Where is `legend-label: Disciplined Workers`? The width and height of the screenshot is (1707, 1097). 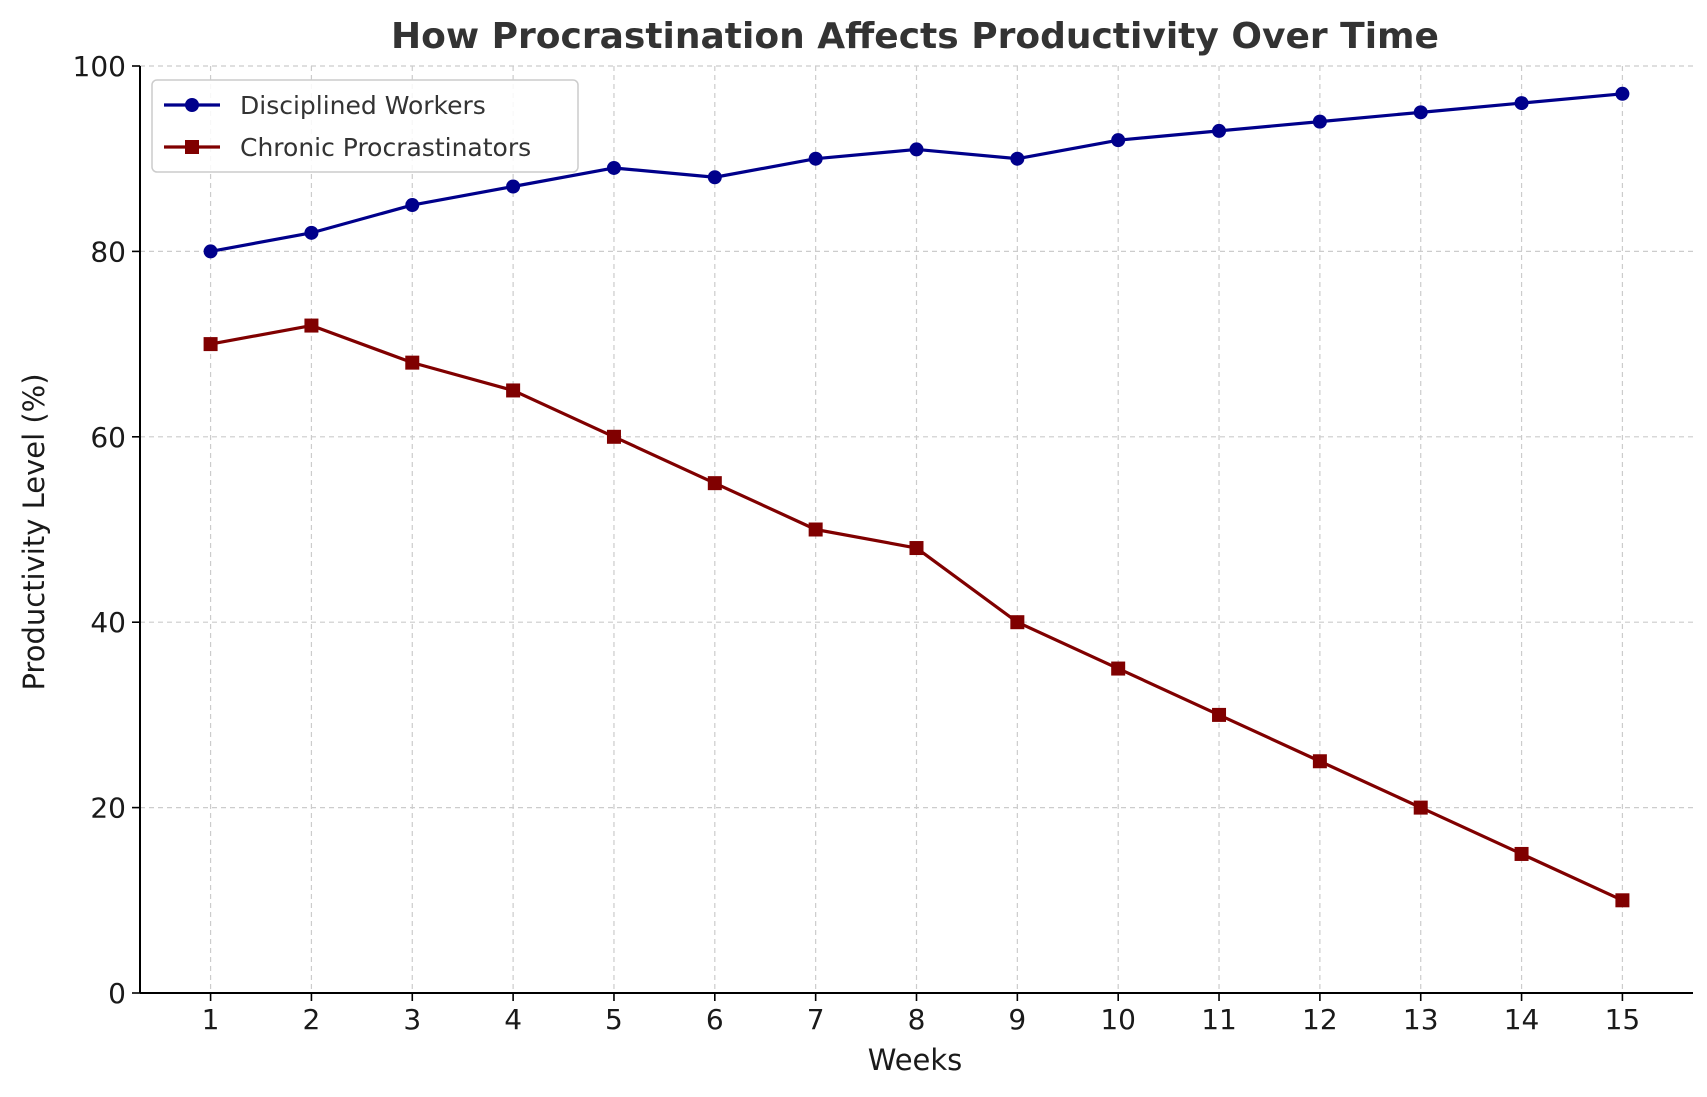 legend-label: Disciplined Workers is located at coordinates (363, 105).